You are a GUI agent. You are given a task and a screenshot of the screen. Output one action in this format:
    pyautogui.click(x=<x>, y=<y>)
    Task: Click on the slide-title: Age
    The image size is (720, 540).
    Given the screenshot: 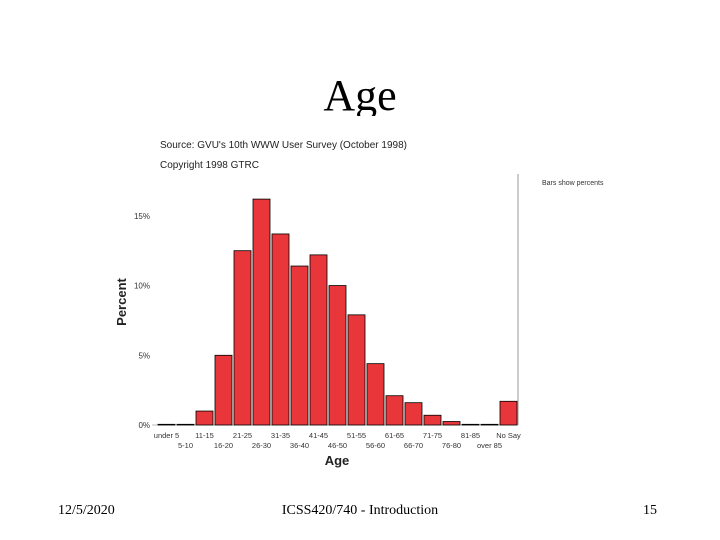 What is the action you would take?
    pyautogui.click(x=360, y=95)
    